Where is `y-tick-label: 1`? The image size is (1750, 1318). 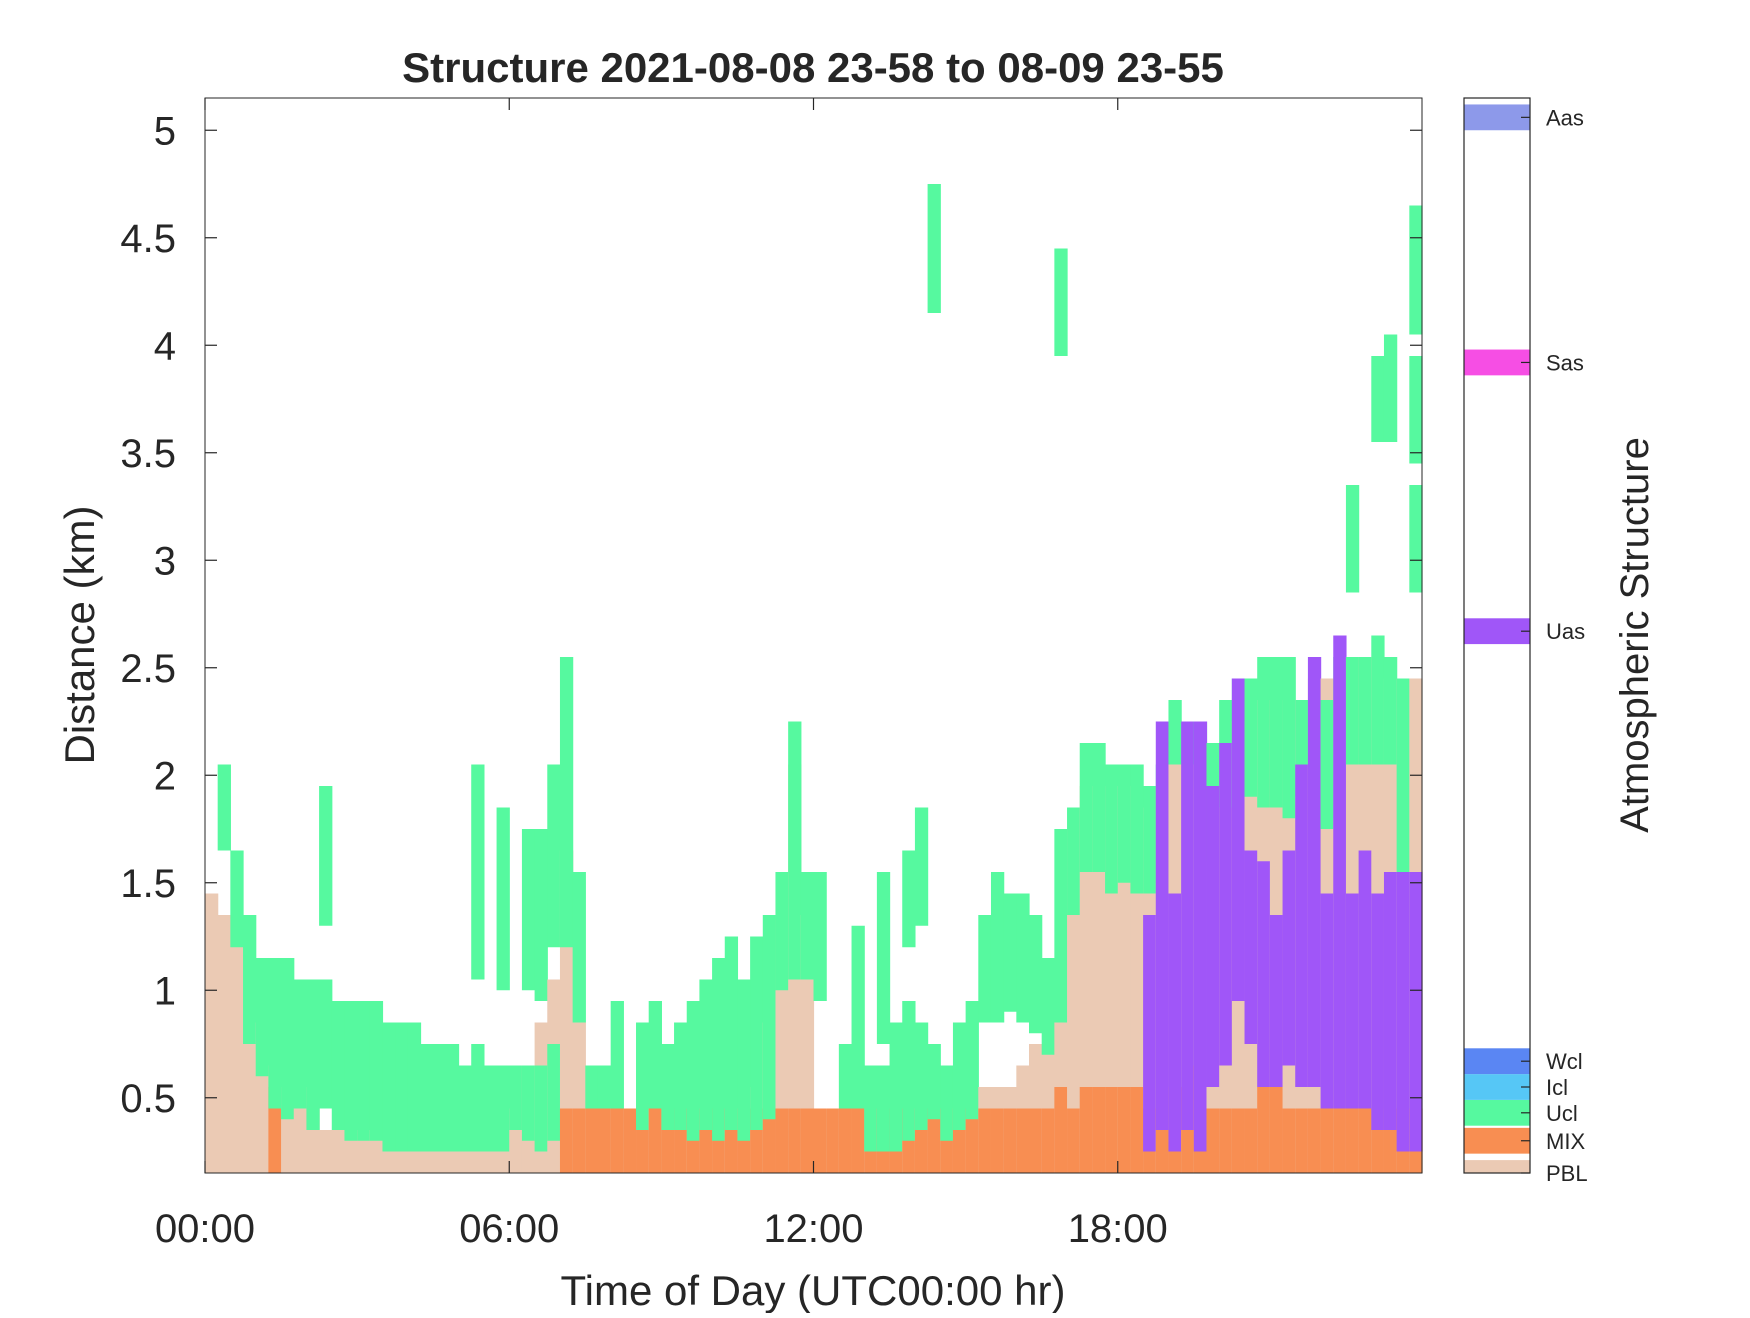 y-tick-label: 1 is located at coordinates (165, 991).